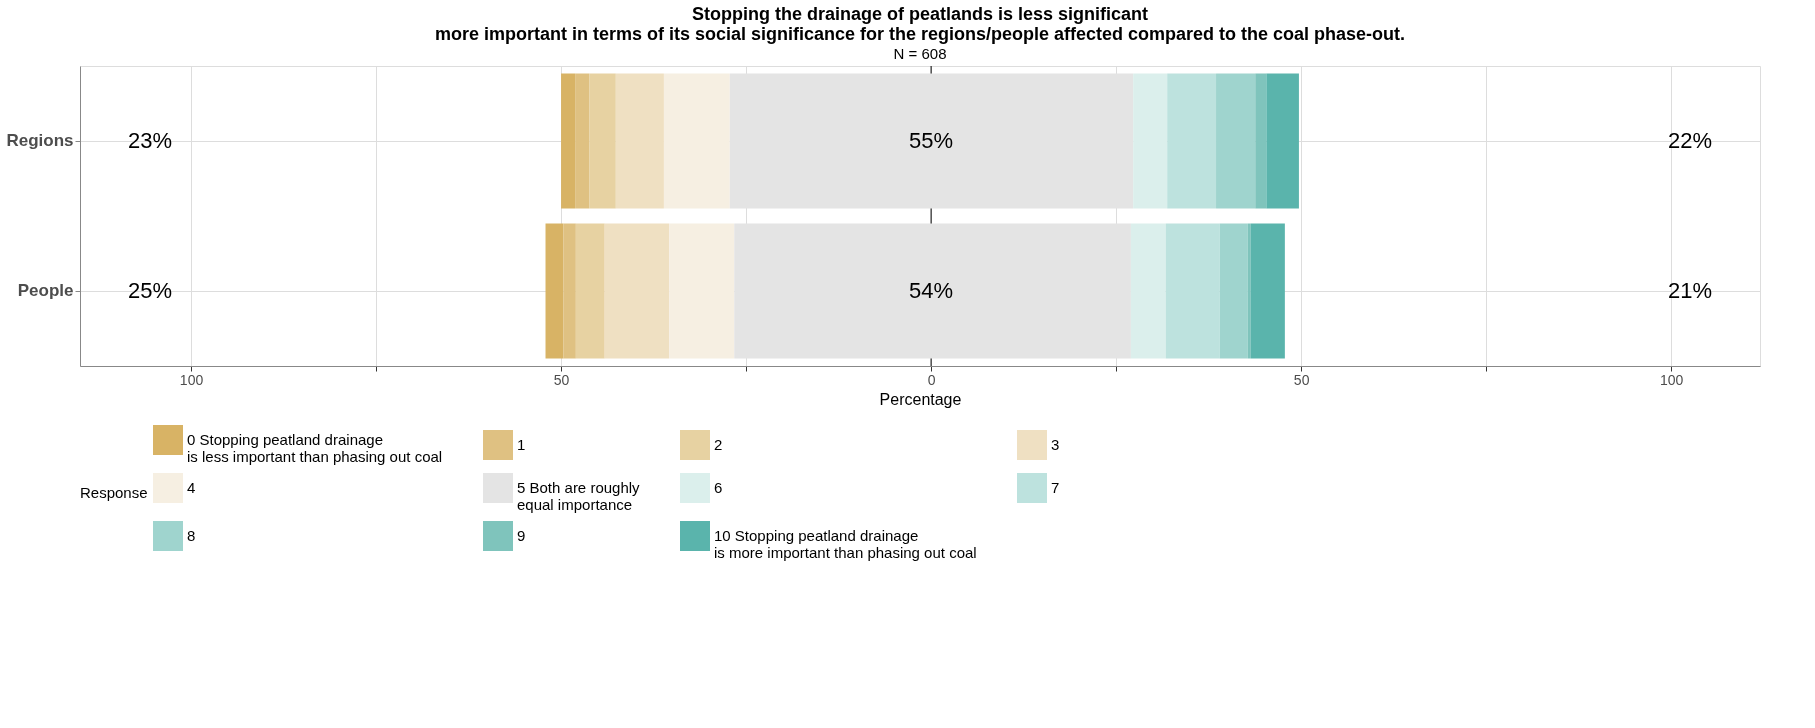  Describe the element at coordinates (931, 290) in the screenshot. I see `annotation: 54%` at that location.